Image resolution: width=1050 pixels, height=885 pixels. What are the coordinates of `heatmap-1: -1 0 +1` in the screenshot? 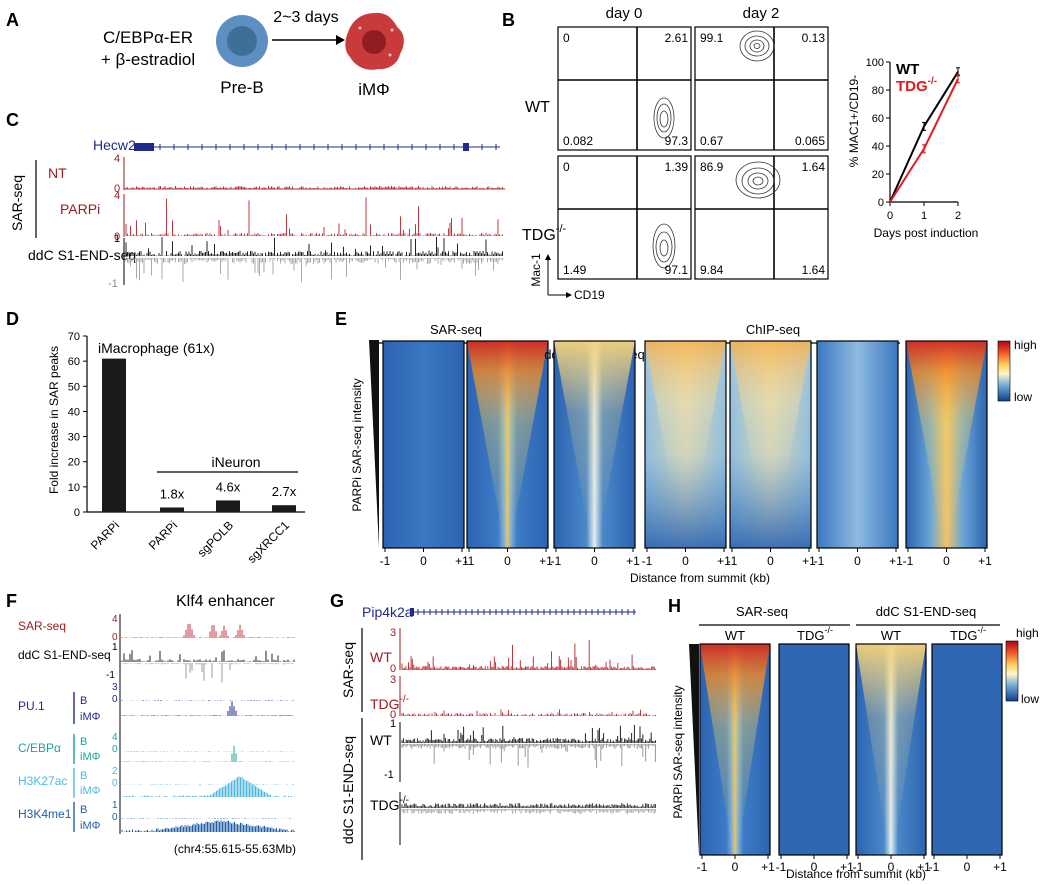 It's located at (508, 454).